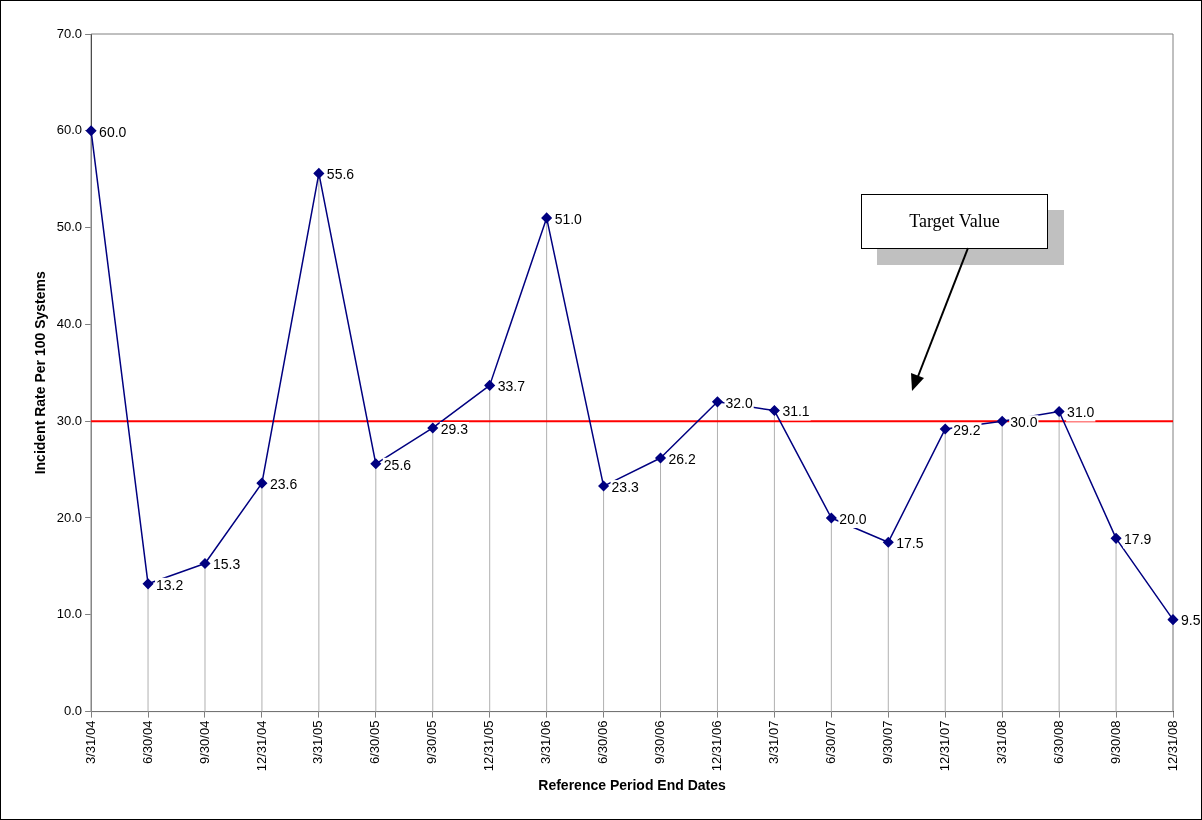 This screenshot has height=820, width=1202. What do you see at coordinates (69, 420) in the screenshot?
I see `y-tick-label: 30.0` at bounding box center [69, 420].